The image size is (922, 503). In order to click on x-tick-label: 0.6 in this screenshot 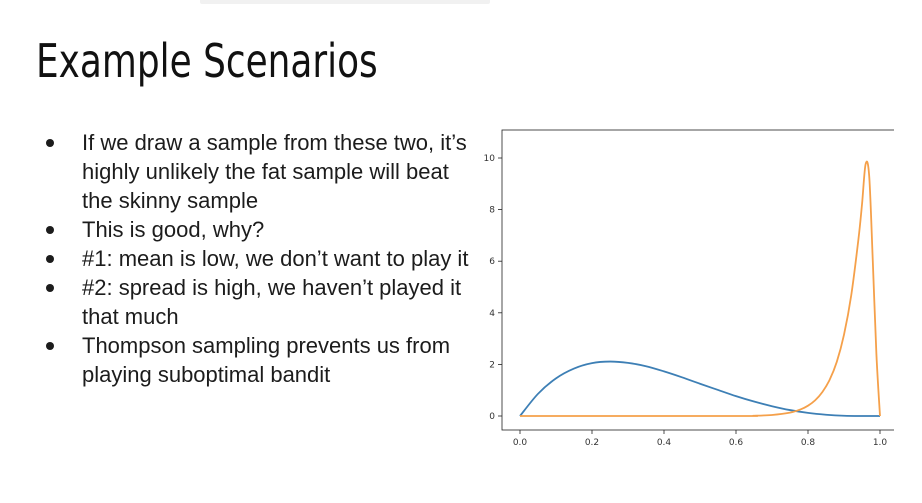, I will do `click(736, 443)`.